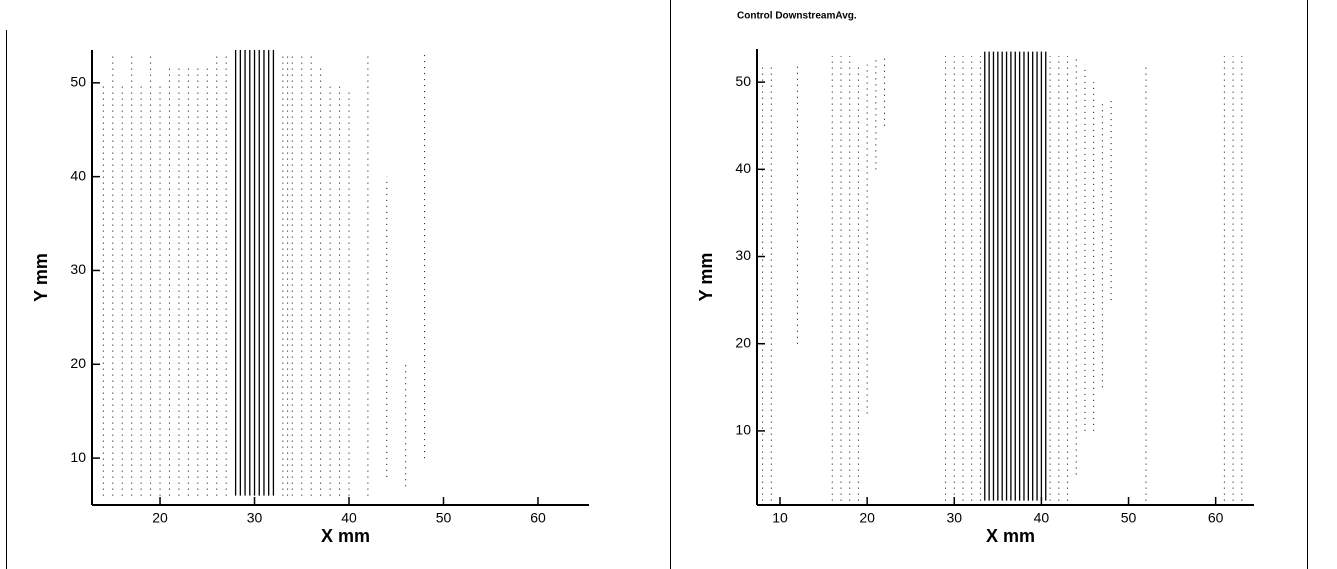 The height and width of the screenshot is (569, 1337). I want to click on chart-title: Control DownstreamAvg., so click(797, 16).